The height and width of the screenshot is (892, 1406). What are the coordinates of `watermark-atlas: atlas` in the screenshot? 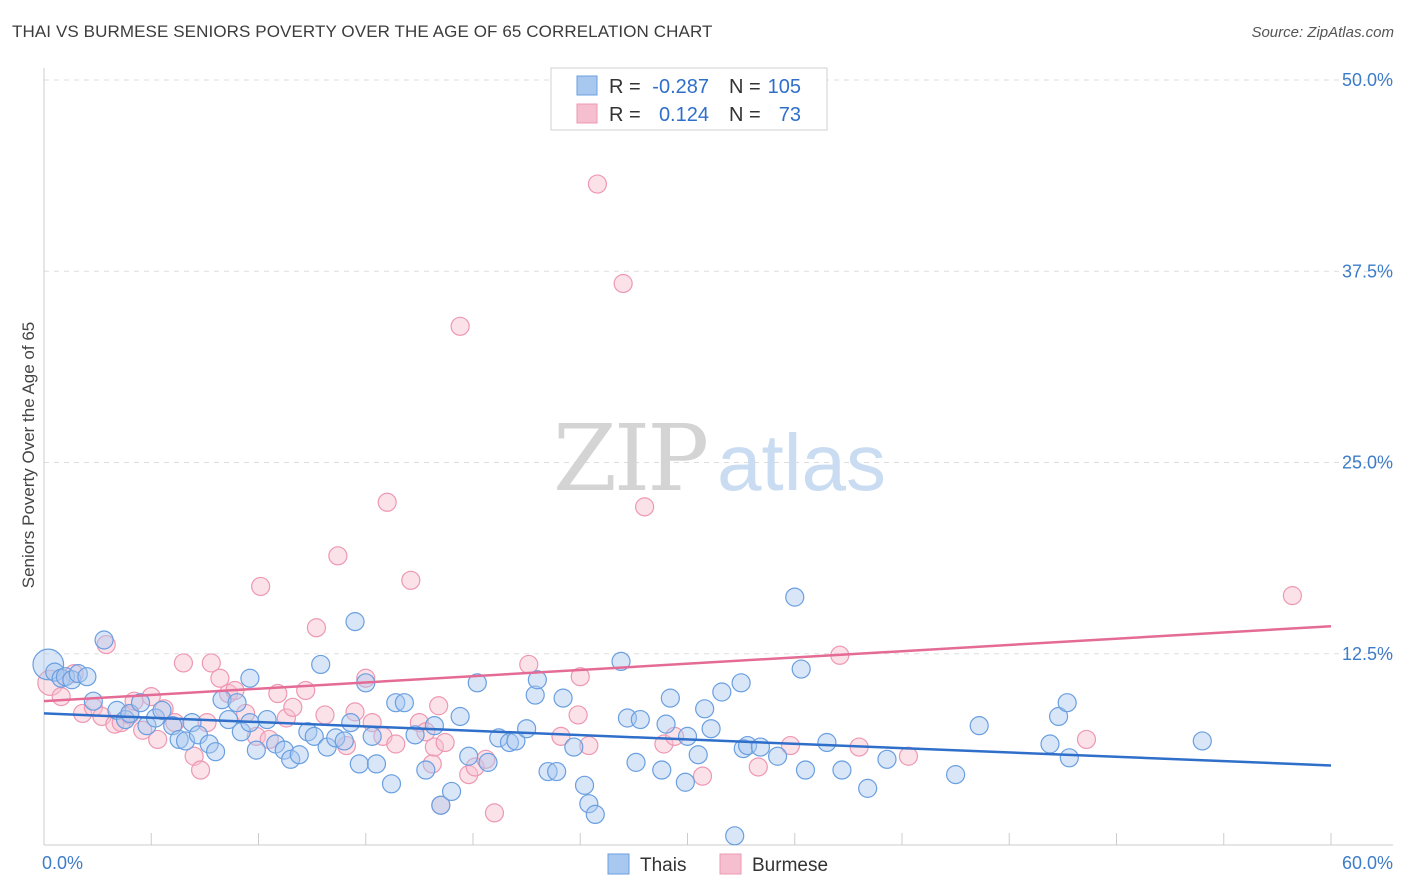 It's located at (801, 462).